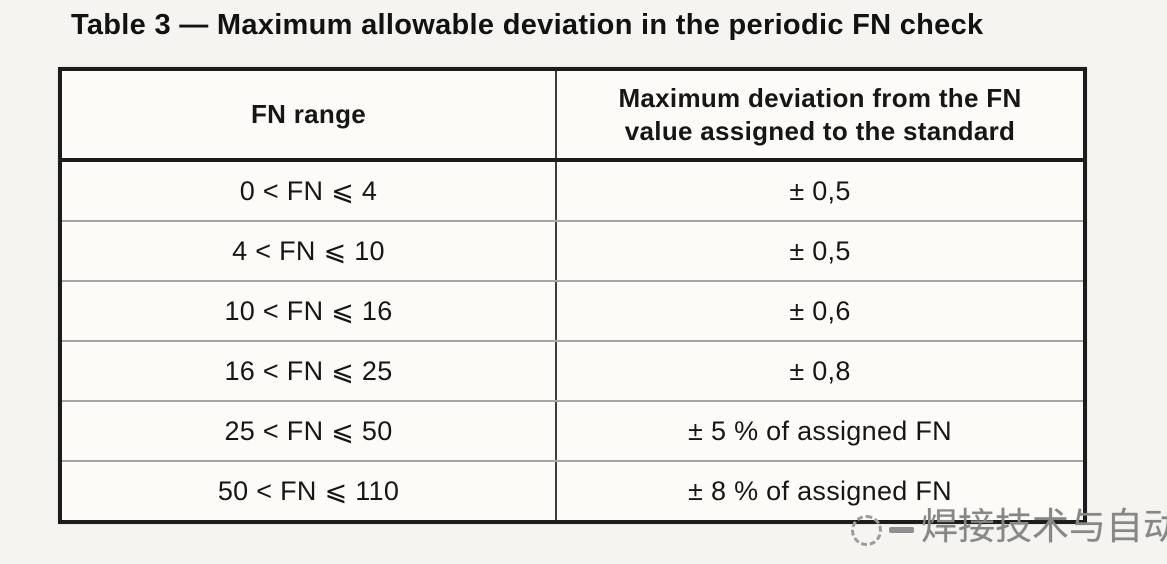 This screenshot has width=1167, height=564. I want to click on table-row: 10 < FN ⩽ 16 ± 0,6, so click(572, 310).